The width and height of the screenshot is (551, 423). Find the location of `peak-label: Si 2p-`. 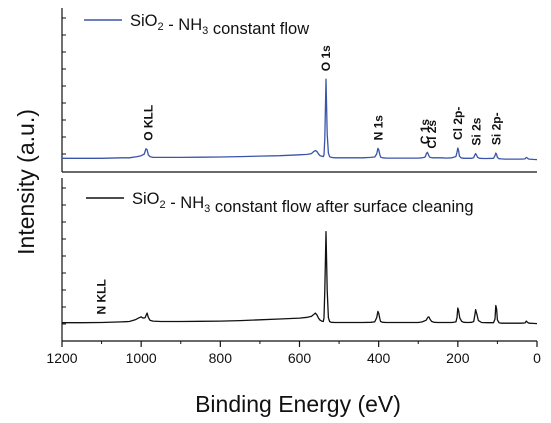

peak-label: Si 2p- is located at coordinates (497, 128).